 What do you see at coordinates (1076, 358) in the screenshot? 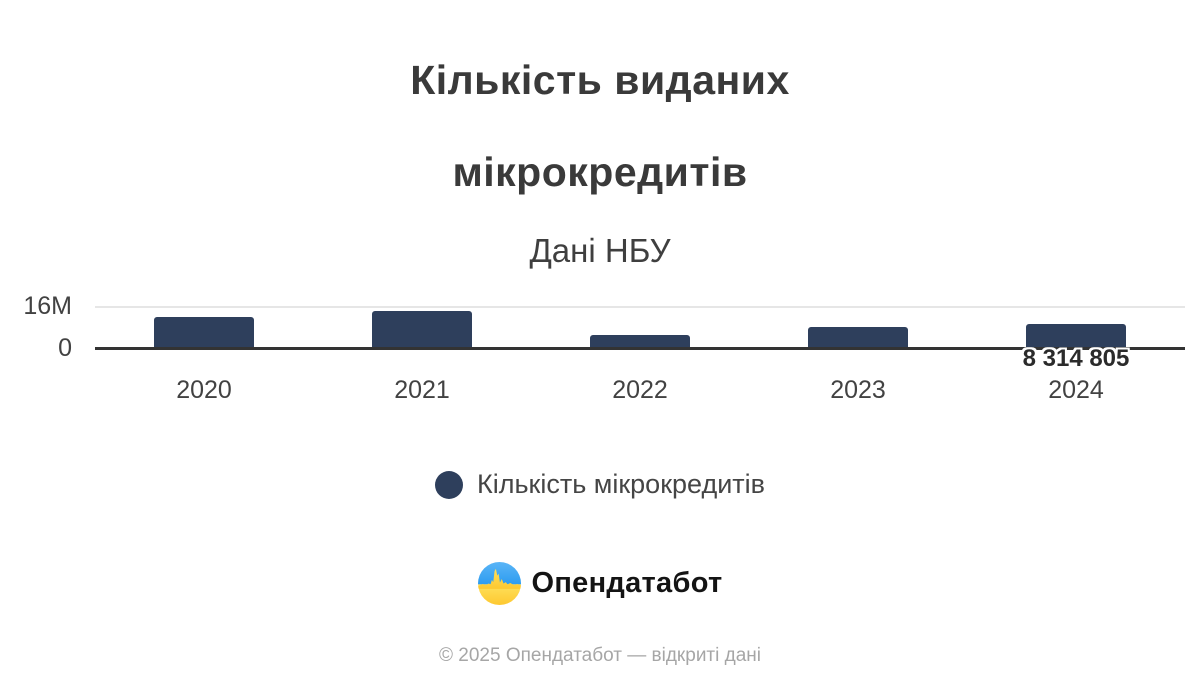
I see `data-label-2024: 8 314 805` at bounding box center [1076, 358].